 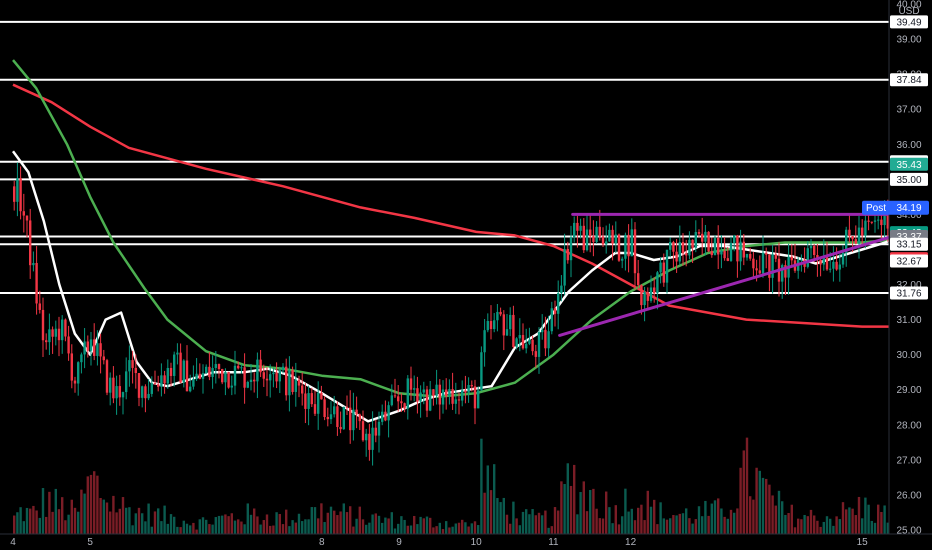 What do you see at coordinates (909, 244) in the screenshot?
I see `price-badge` at bounding box center [909, 244].